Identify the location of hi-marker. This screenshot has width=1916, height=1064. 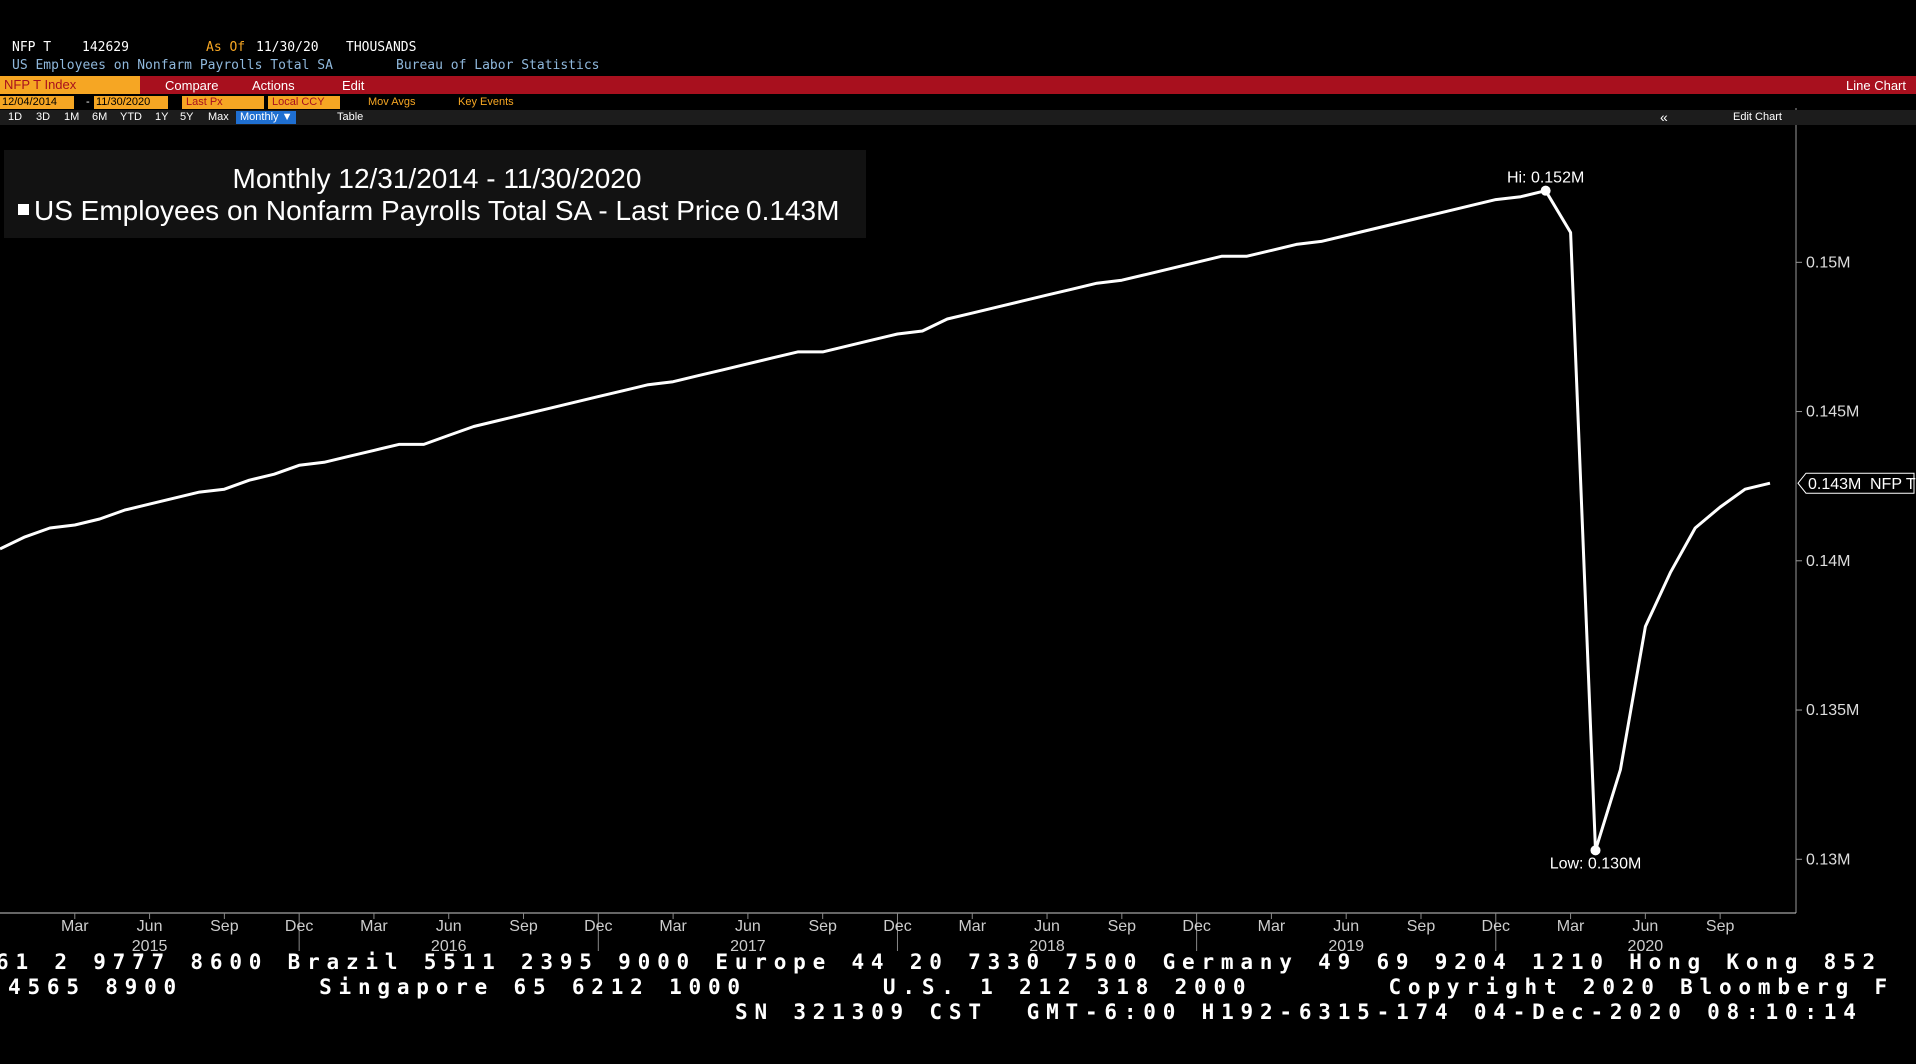
(1545, 190).